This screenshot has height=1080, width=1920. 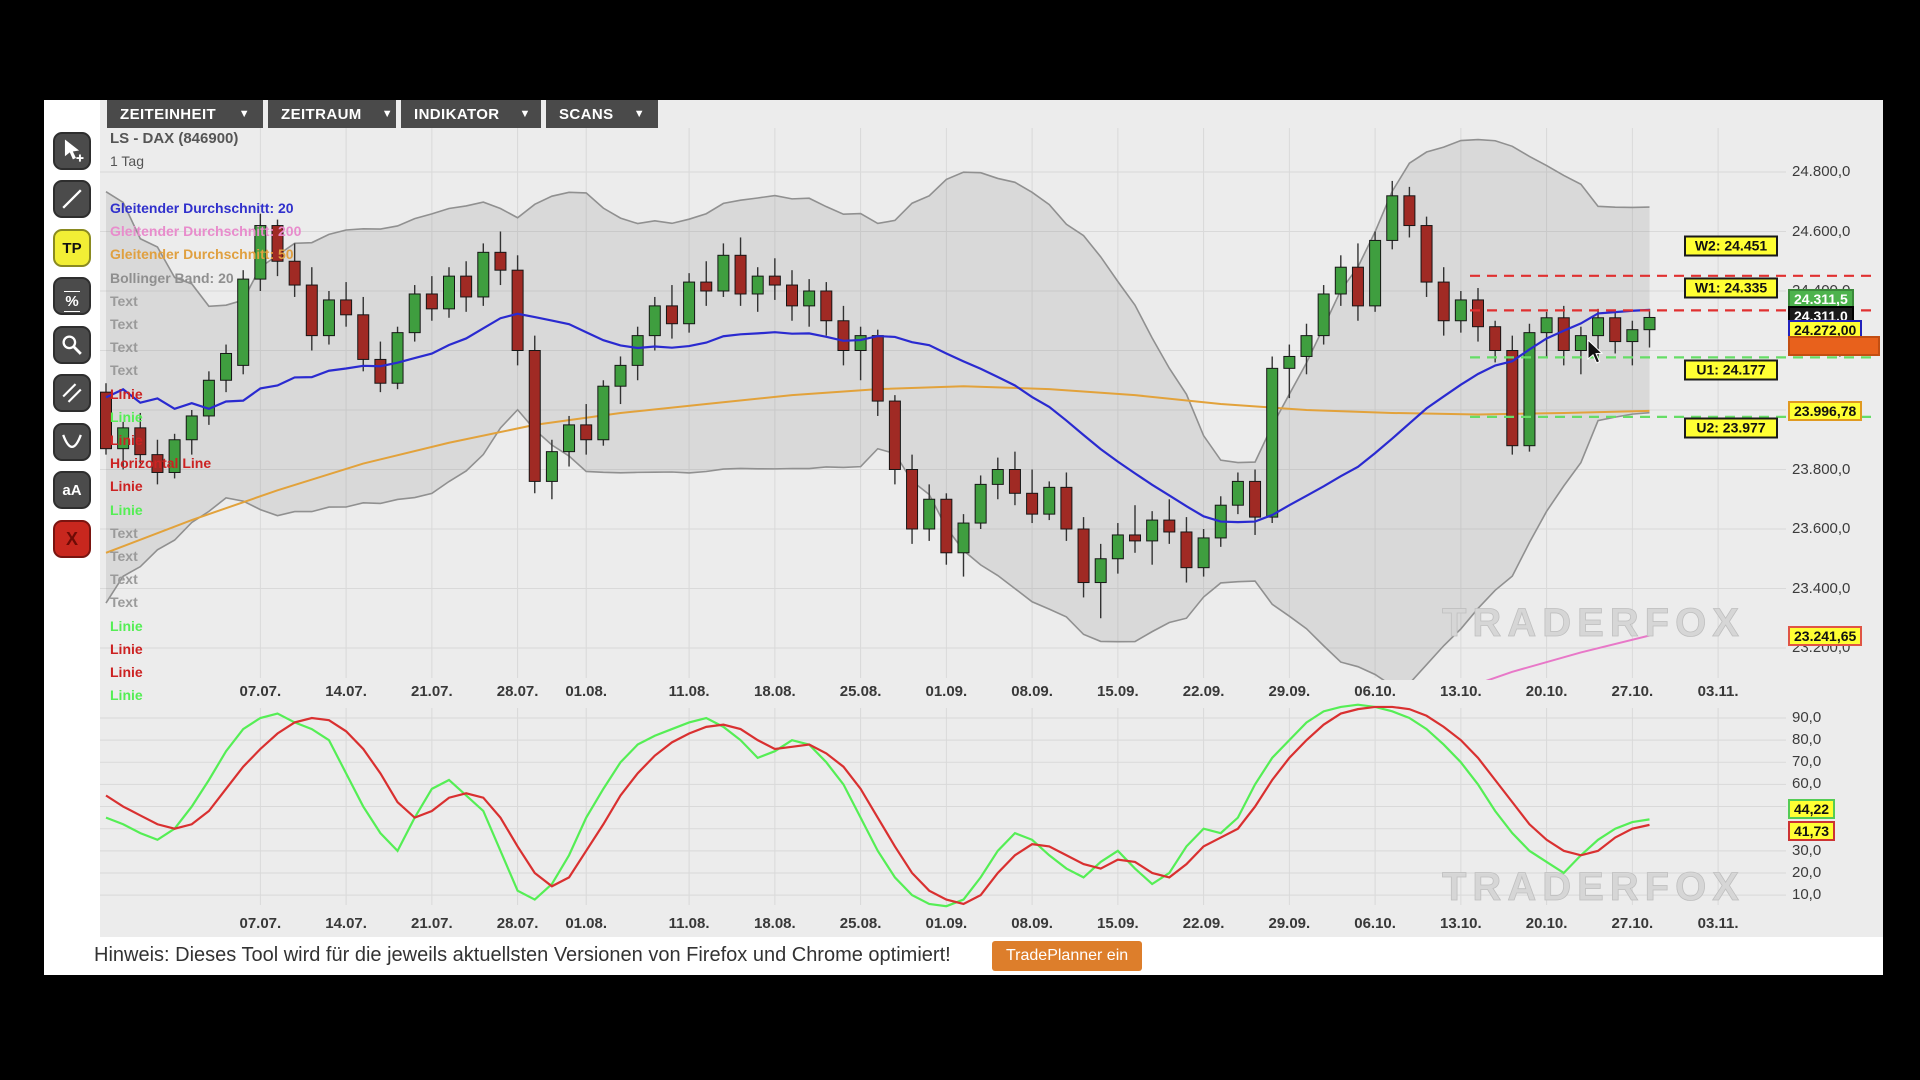 I want to click on percent-icon: undefined, so click(x=72, y=284).